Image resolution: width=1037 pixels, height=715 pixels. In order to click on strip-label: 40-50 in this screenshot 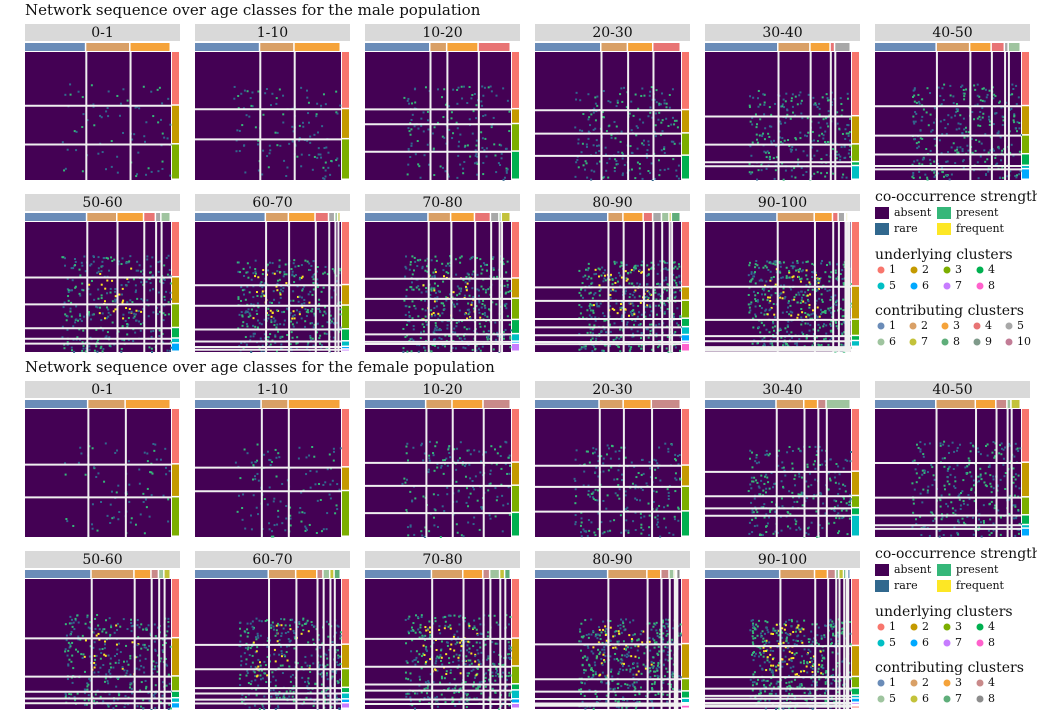, I will do `click(952, 33)`.